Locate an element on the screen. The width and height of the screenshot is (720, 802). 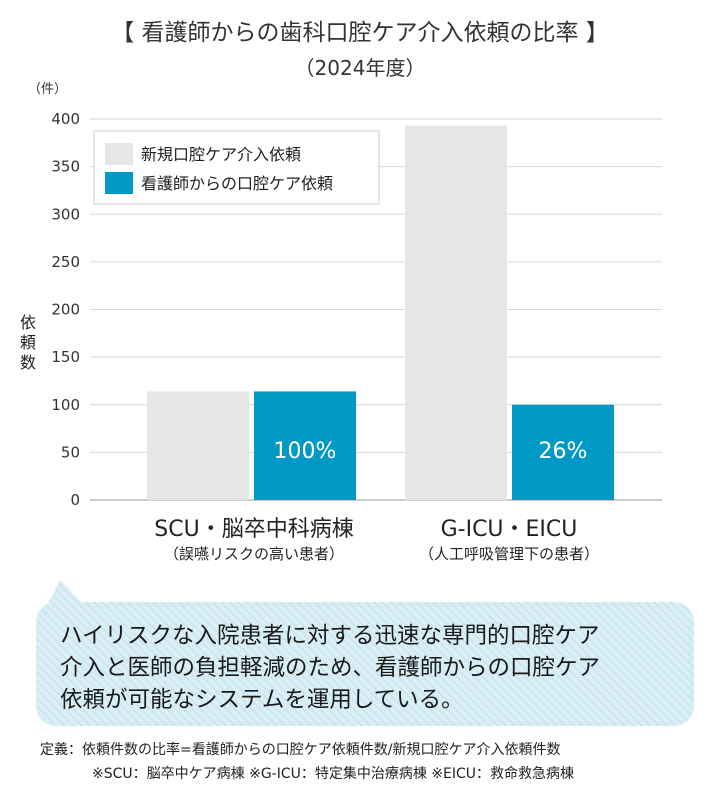
data-label-0: 100% is located at coordinates (305, 451).